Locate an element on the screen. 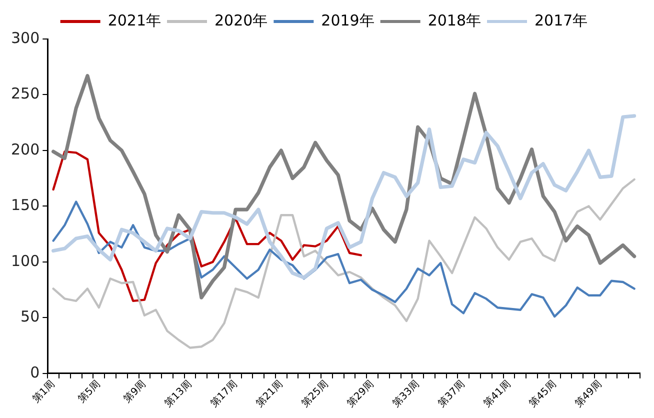  legend-label: 2019年 is located at coordinates (347, 20).